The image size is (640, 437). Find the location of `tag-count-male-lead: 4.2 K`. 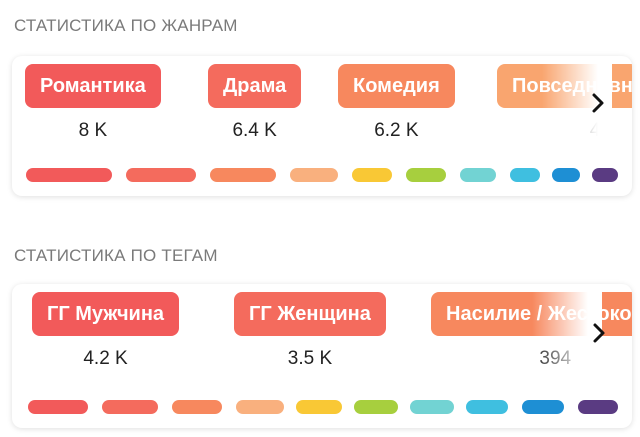

tag-count-male-lead: 4.2 K is located at coordinates (105, 358).